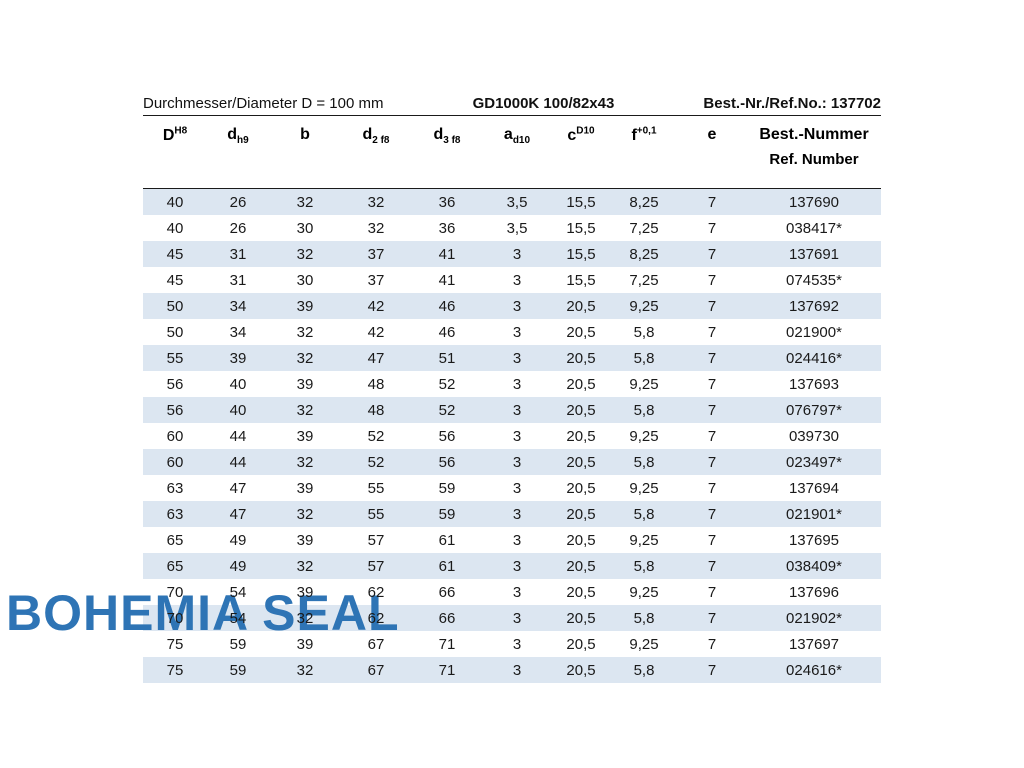 The width and height of the screenshot is (1024, 768). Describe the element at coordinates (376, 592) in the screenshot. I see `table-cell: 62` at that location.